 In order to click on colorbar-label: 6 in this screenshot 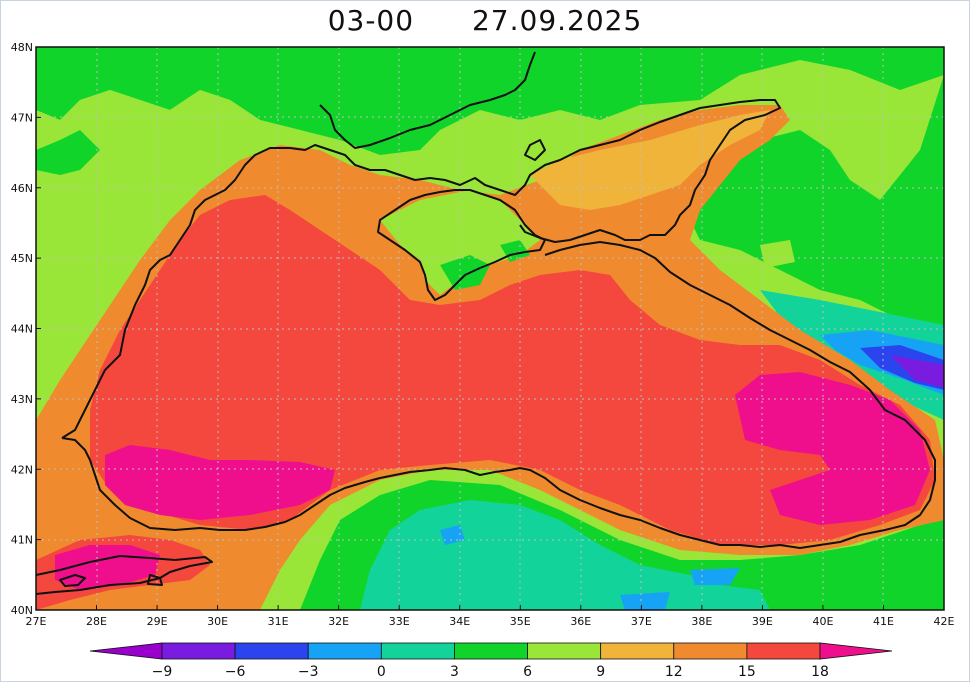, I will do `click(527, 672)`.